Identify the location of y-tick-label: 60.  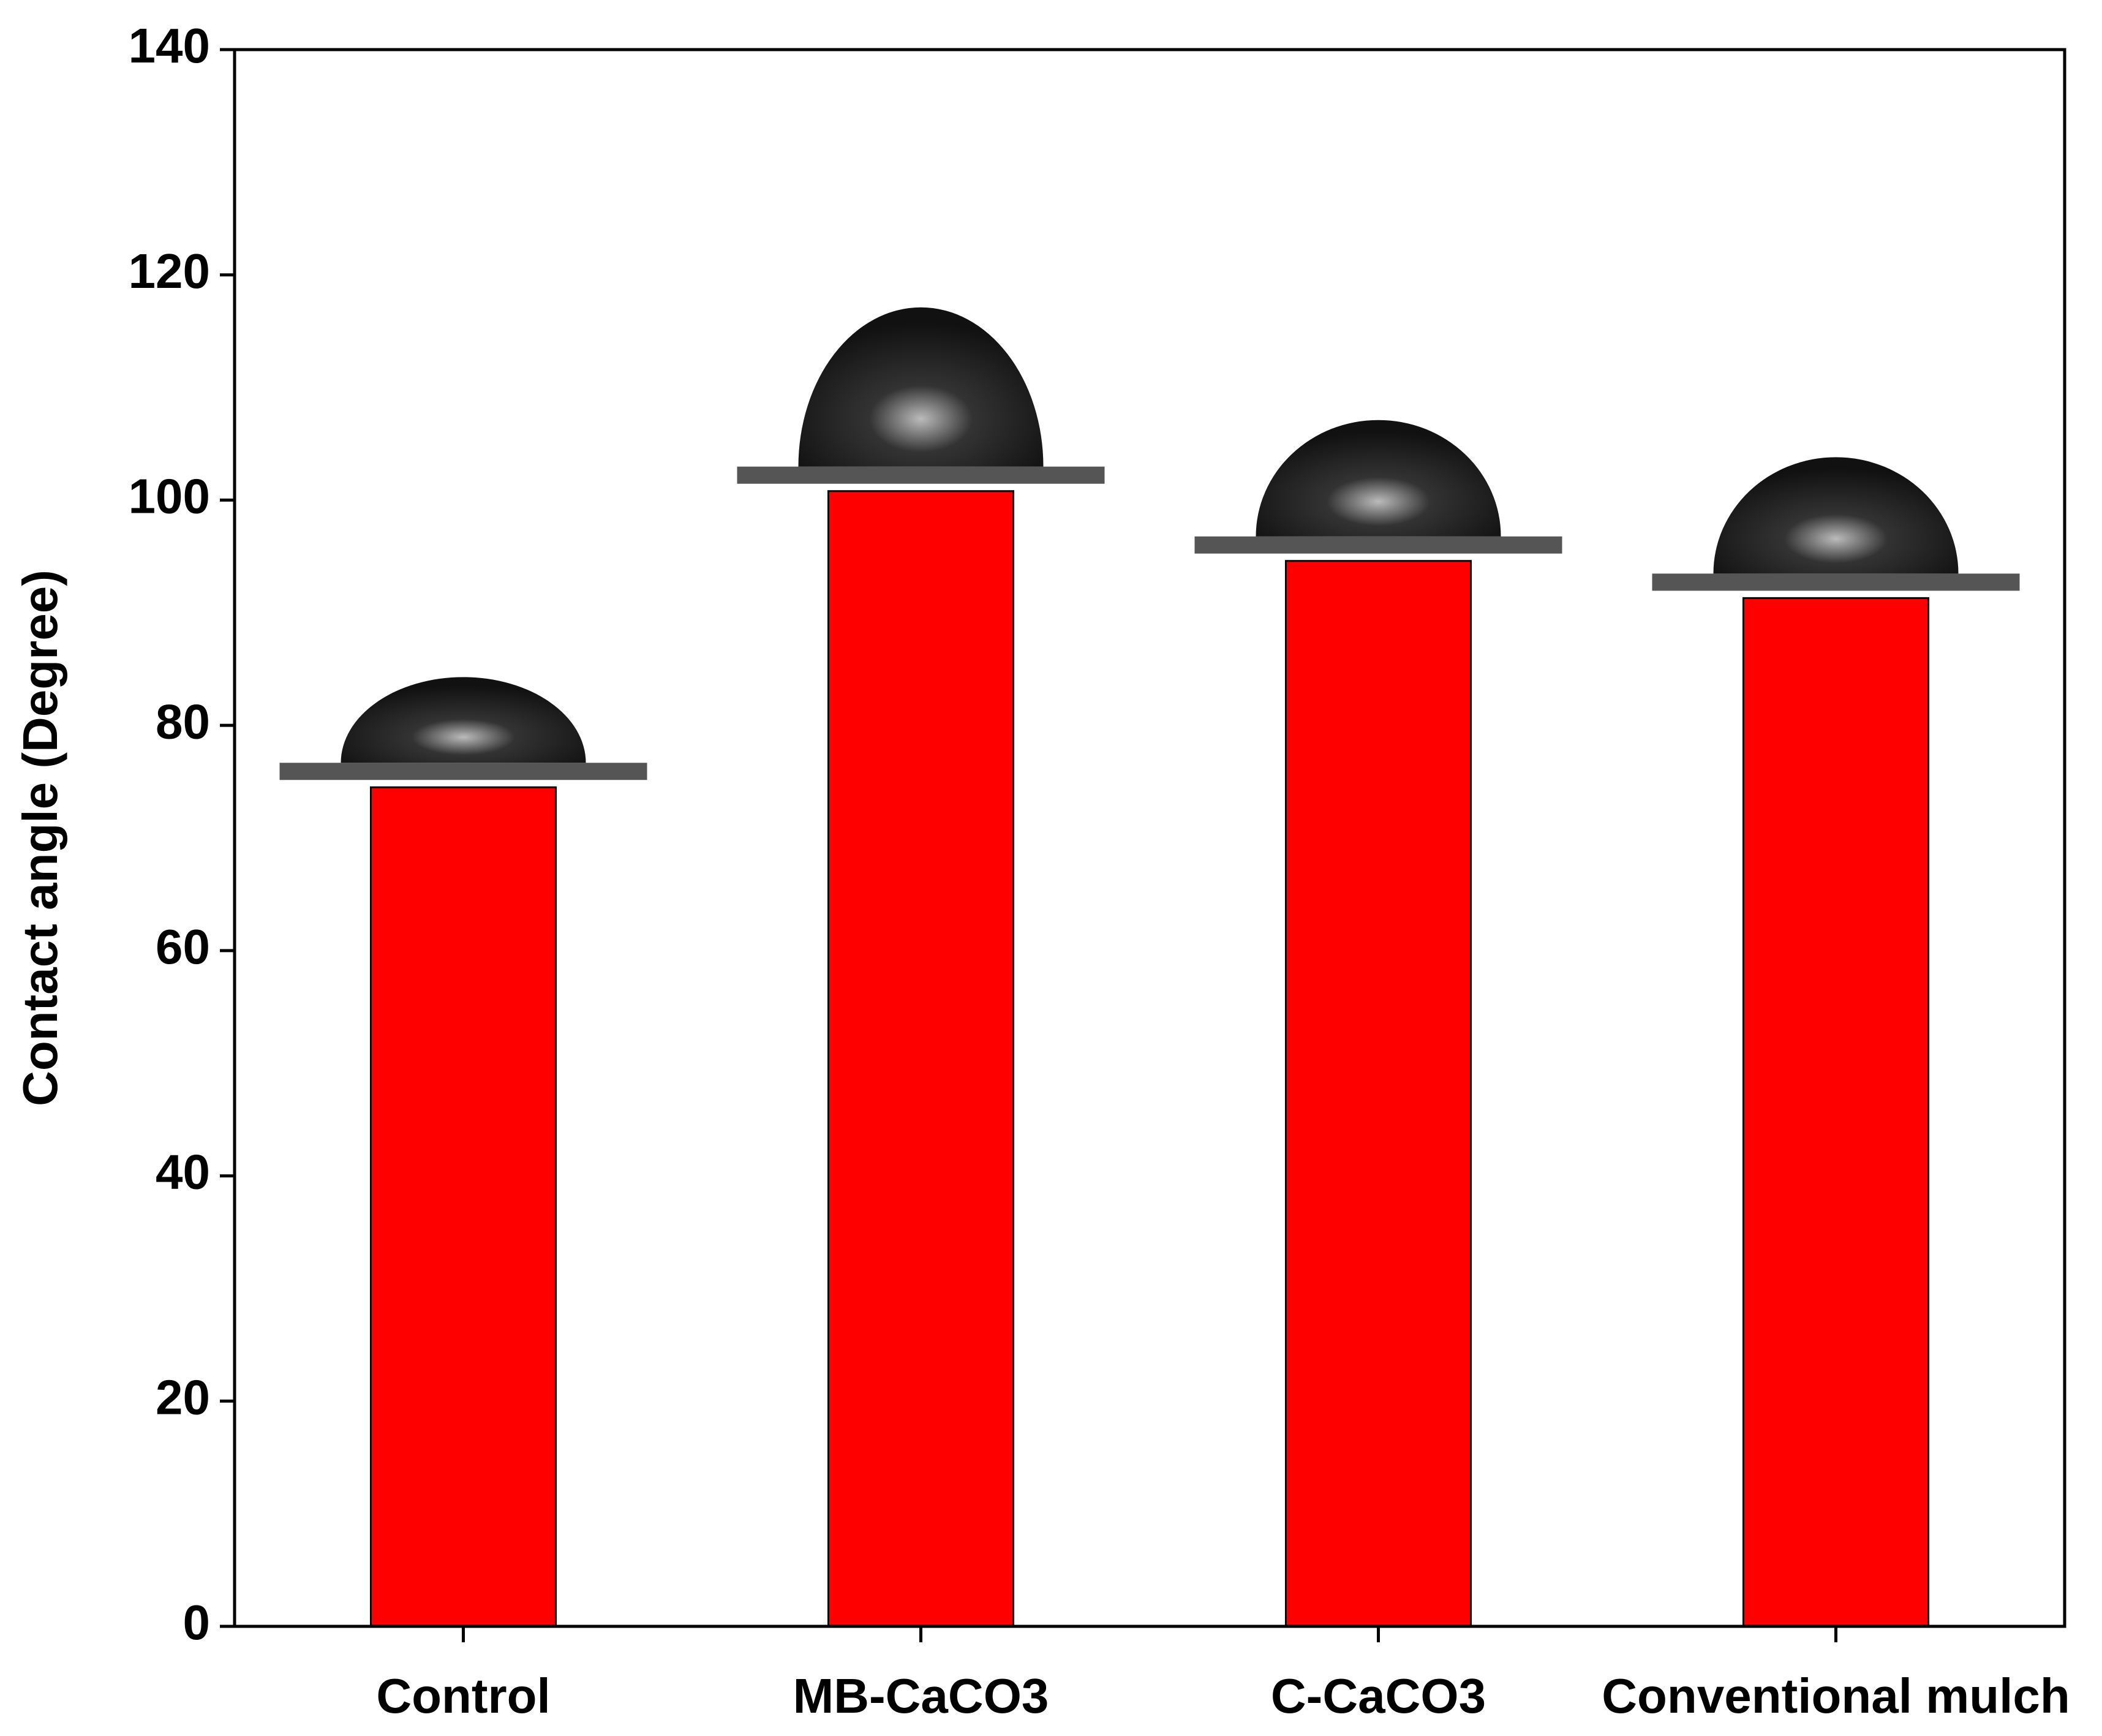
(183, 947).